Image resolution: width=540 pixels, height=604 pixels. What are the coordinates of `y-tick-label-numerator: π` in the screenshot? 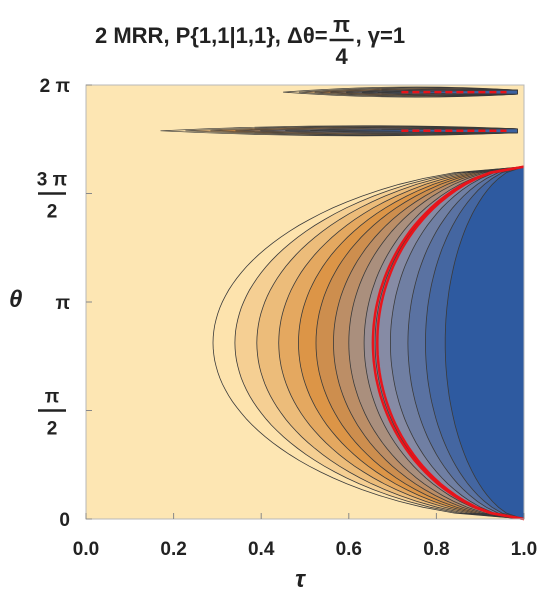 It's located at (52, 397).